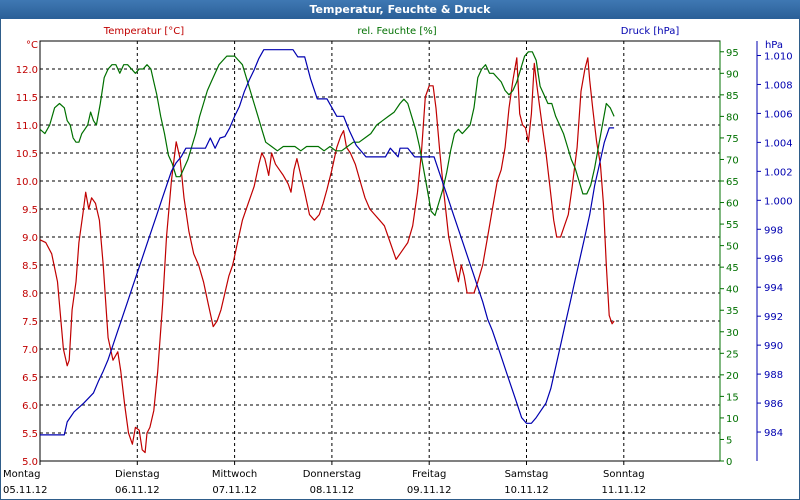  What do you see at coordinates (732, 247) in the screenshot?
I see `humidity-tick-label: 50` at bounding box center [732, 247].